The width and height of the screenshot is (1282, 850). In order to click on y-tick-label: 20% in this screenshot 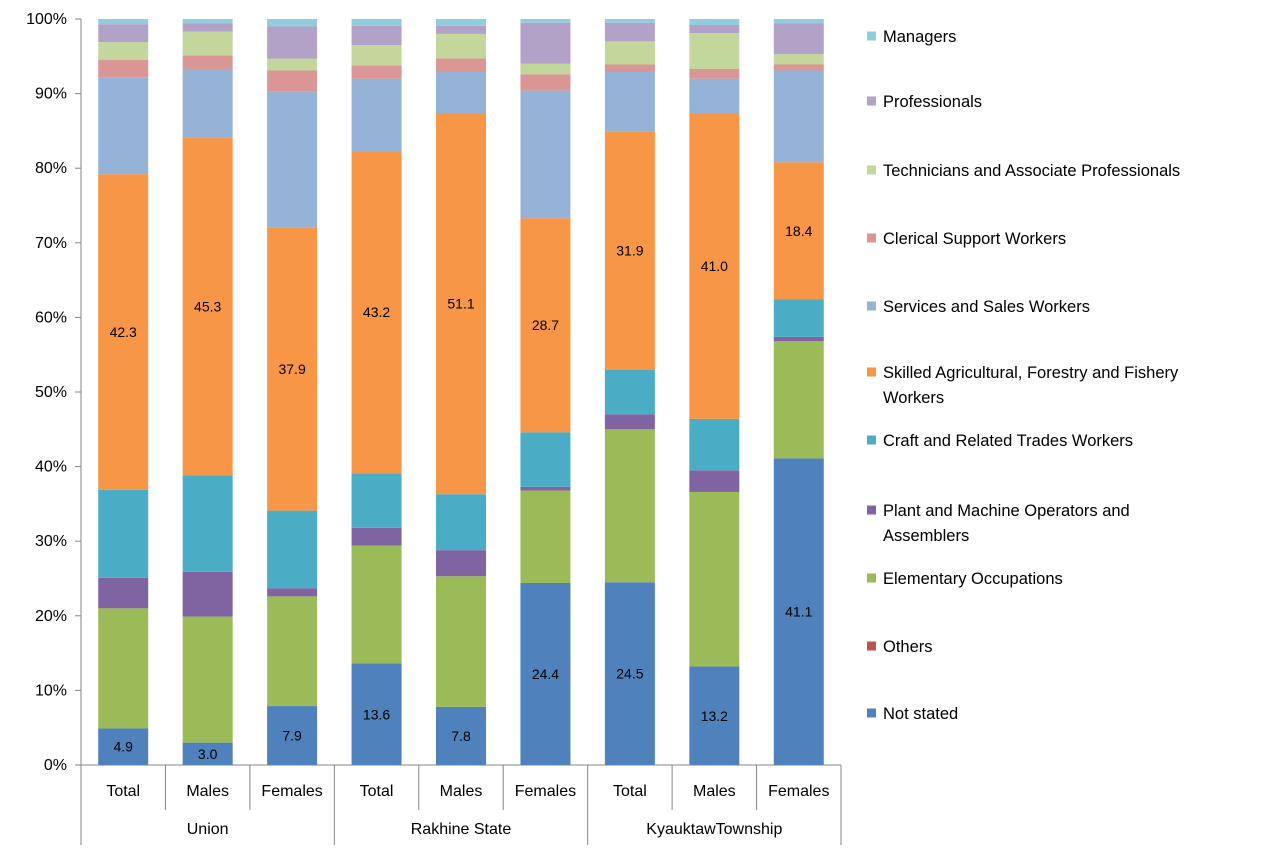, I will do `click(51, 616)`.